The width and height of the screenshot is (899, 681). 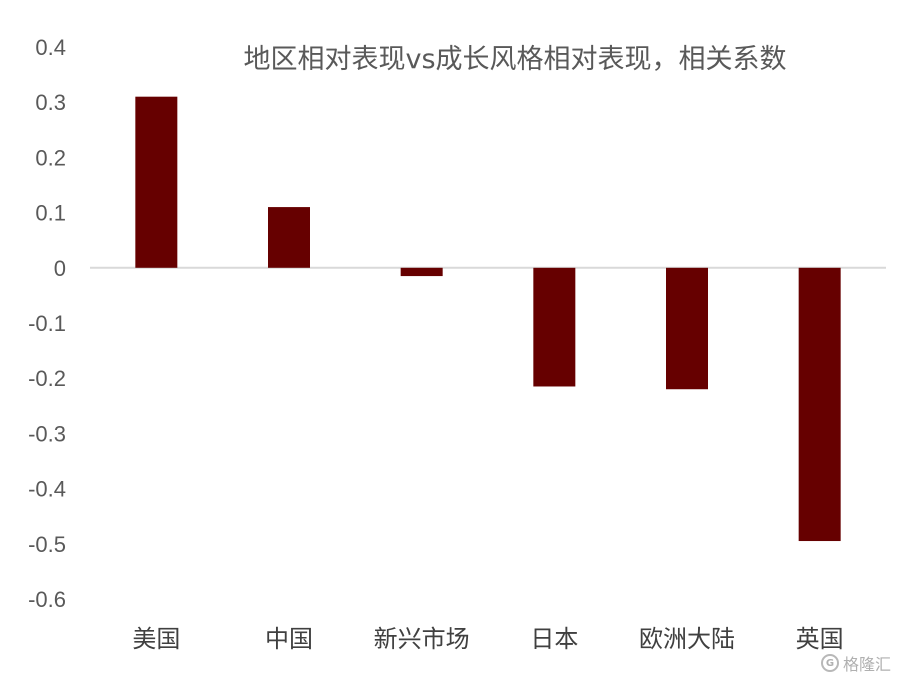 I want to click on y-tick-label: 0.2, so click(x=50, y=157).